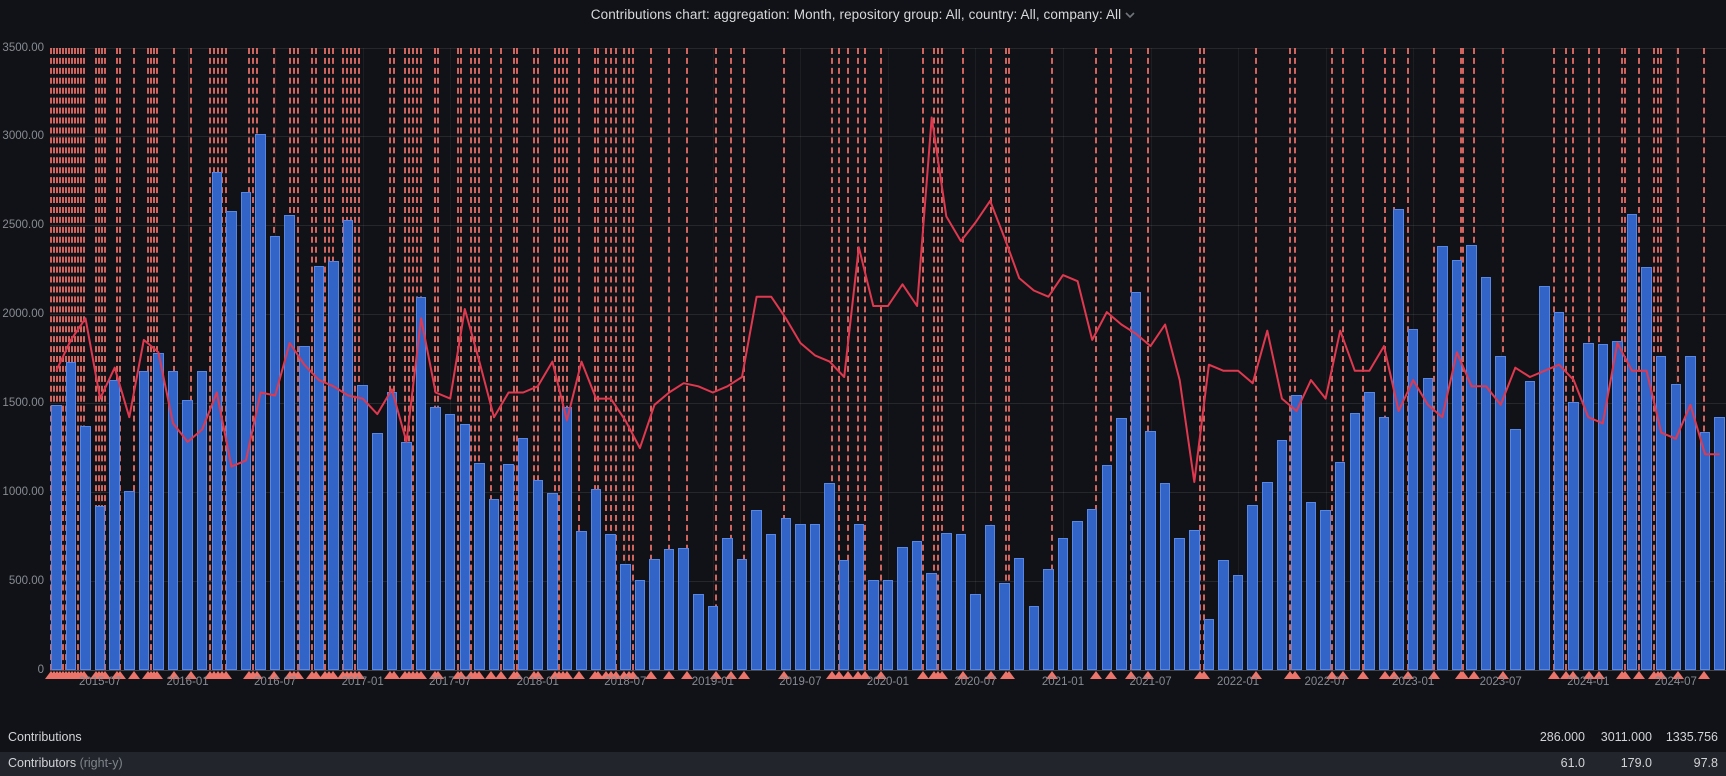  I want to click on right-y-axis-suffix: (right-y), so click(99, 763).